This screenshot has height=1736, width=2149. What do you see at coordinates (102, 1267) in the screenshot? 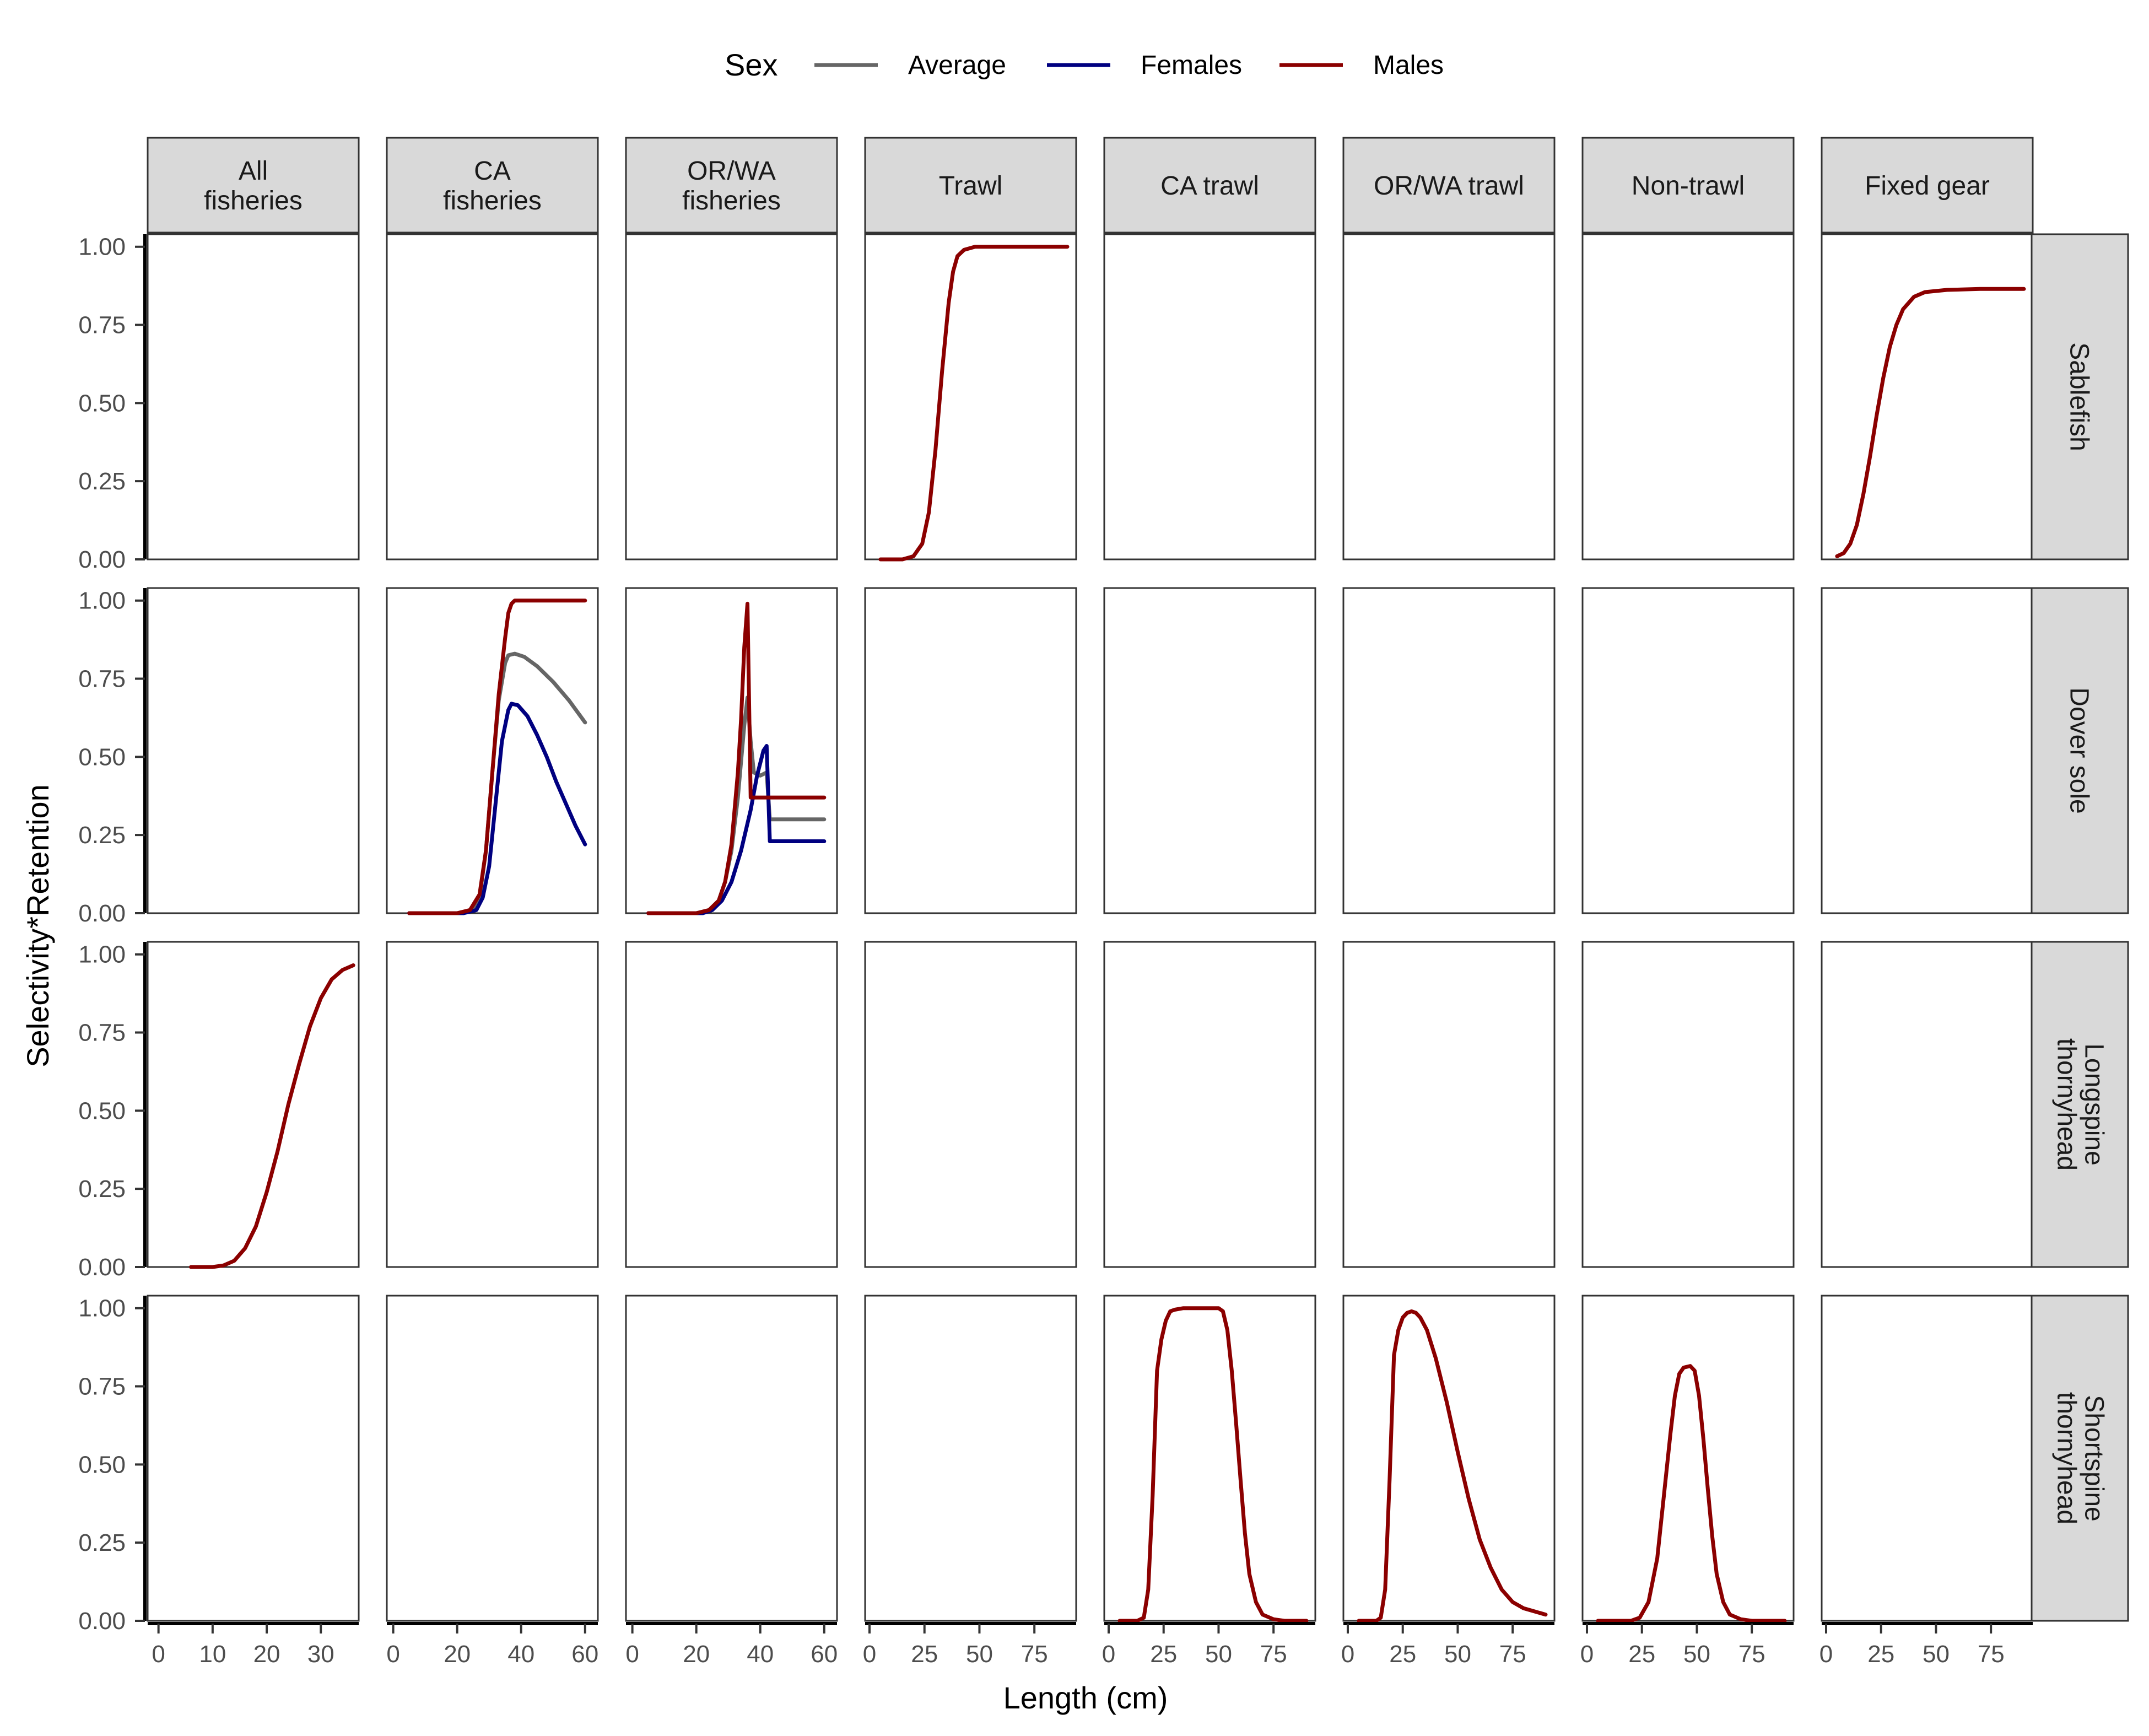
I see `y-tick-label-longspine-thornyhead-0: 0.00` at bounding box center [102, 1267].